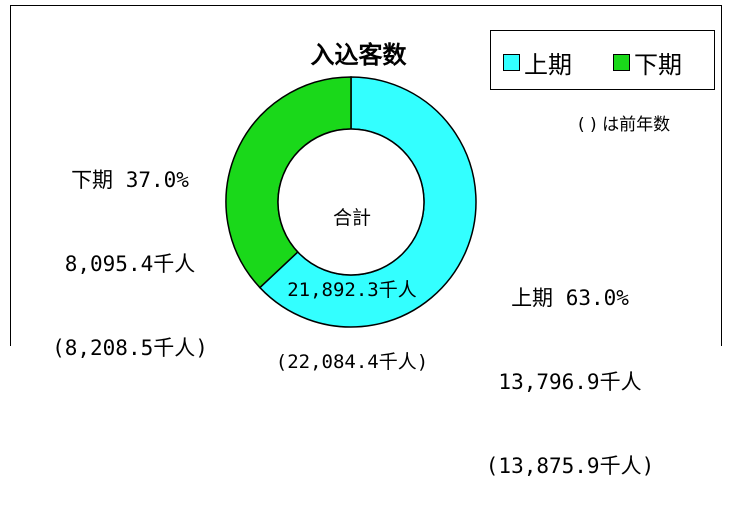 Image resolution: width=729 pixels, height=508 pixels. Describe the element at coordinates (352, 362) in the screenshot. I see `center-total-line3: (22,084.4千人)` at that location.